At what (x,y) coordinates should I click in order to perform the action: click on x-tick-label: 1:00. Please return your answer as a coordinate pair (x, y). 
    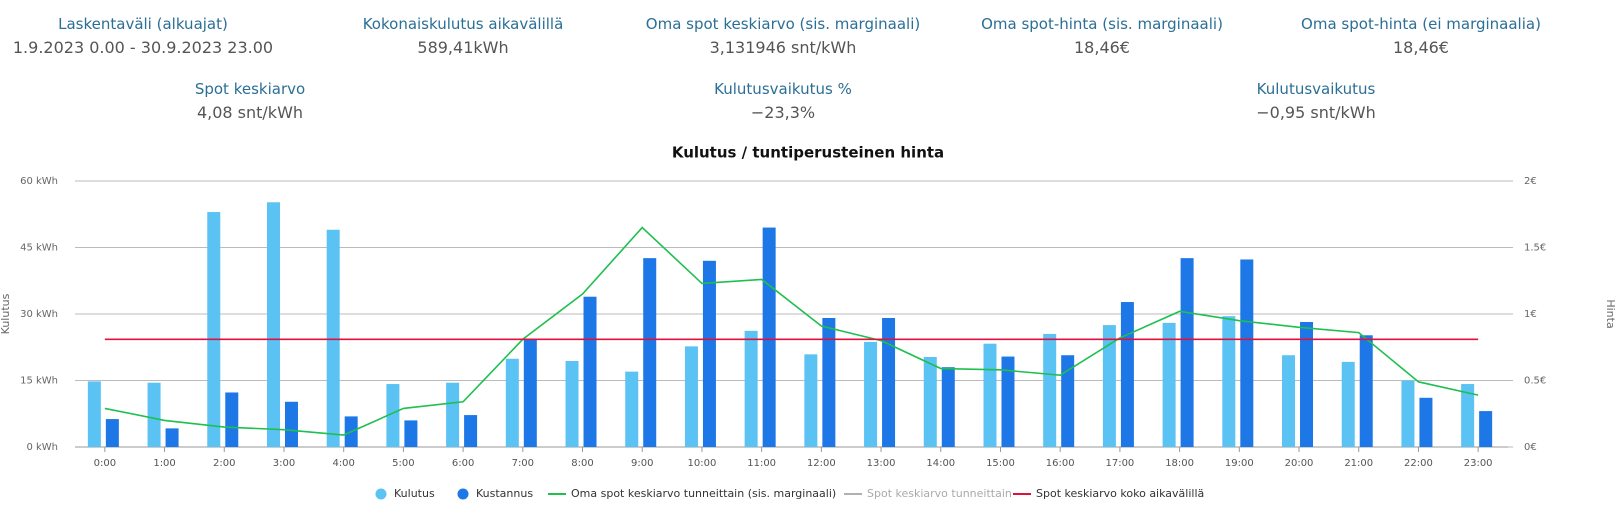
    Looking at the image, I should click on (164, 463).